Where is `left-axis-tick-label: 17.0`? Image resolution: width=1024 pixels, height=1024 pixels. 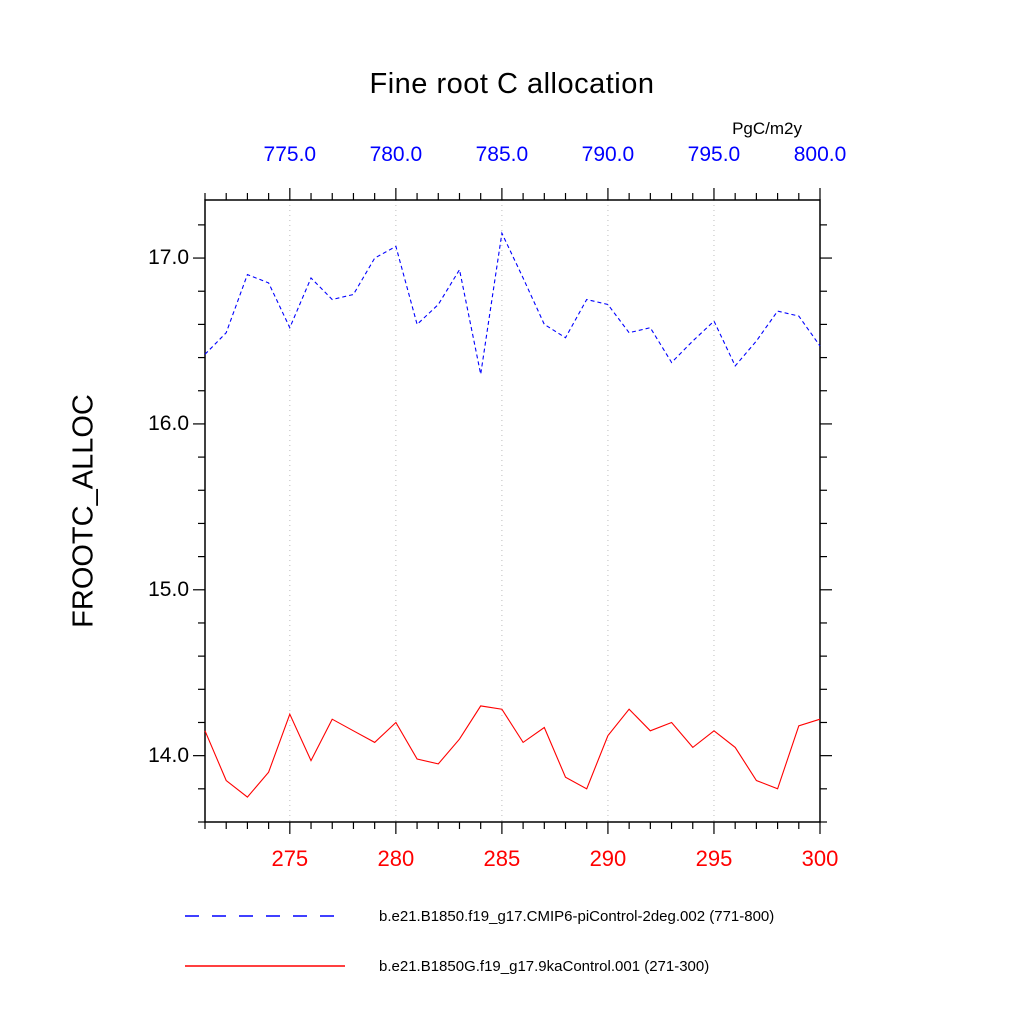
left-axis-tick-label: 17.0 is located at coordinates (168, 258).